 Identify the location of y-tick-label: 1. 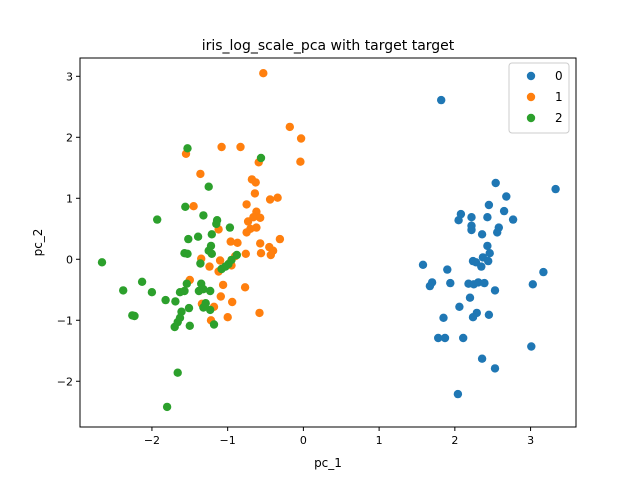
(69, 198).